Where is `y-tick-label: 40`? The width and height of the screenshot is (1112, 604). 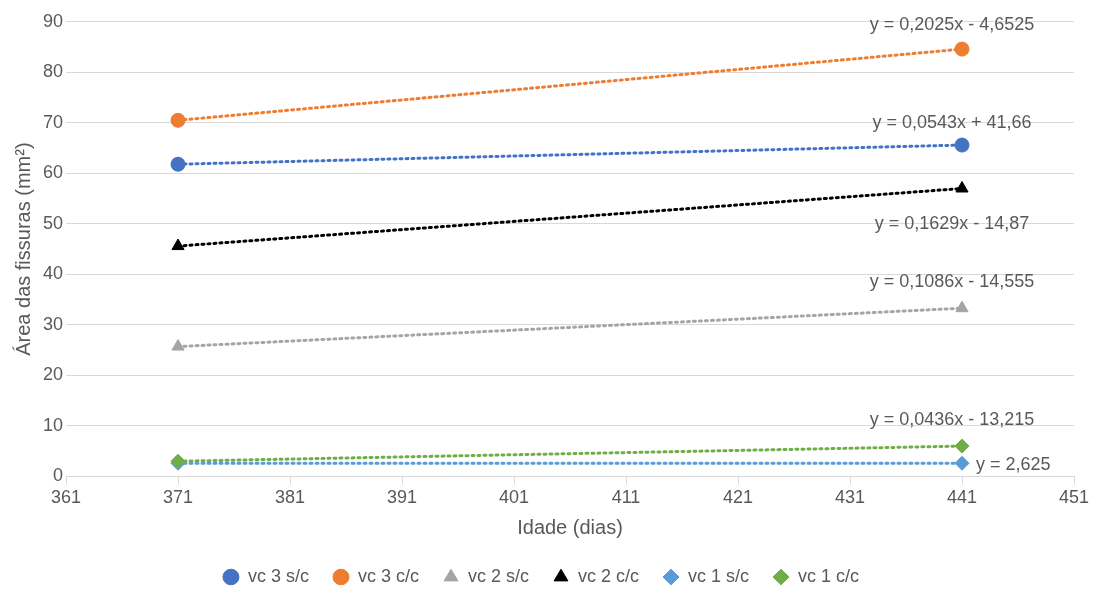 y-tick-label: 40 is located at coordinates (53, 273).